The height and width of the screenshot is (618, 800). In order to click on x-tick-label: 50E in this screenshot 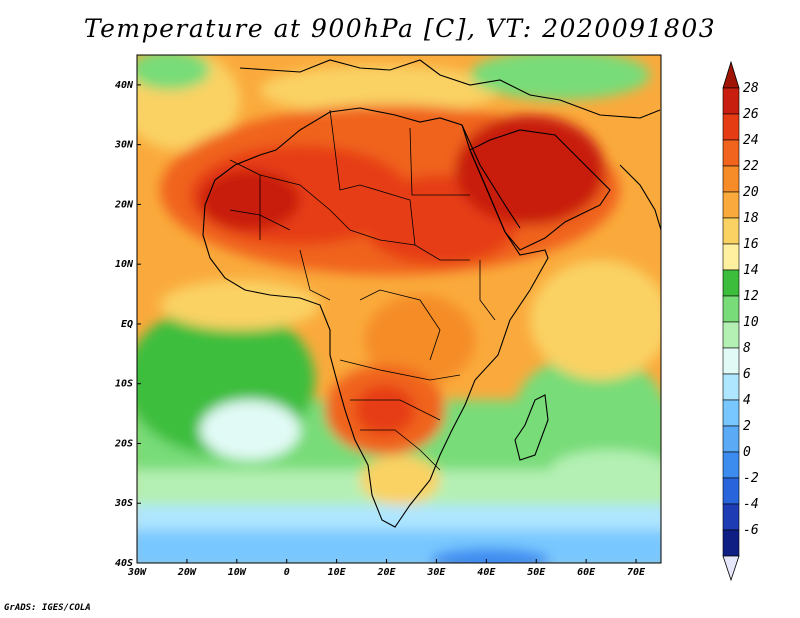, I will do `click(536, 572)`.